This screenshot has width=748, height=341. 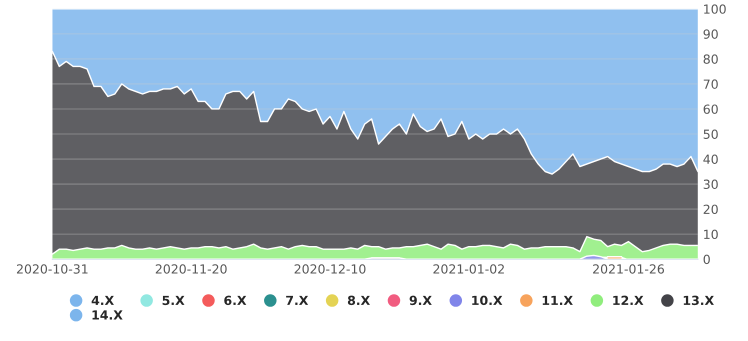 I want to click on y-tick-label: 50, so click(x=711, y=134).